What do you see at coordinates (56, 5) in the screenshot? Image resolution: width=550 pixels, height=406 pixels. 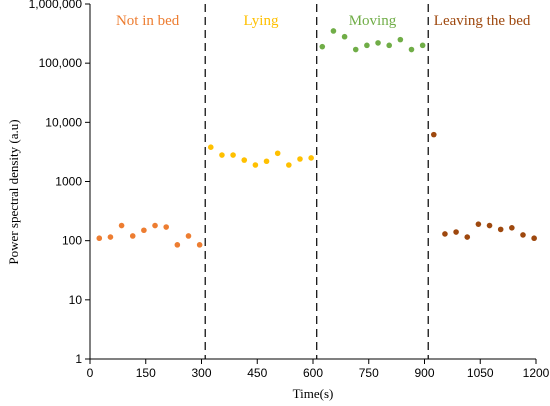 I see `y-tick-label: 1,000,000` at bounding box center [56, 5].